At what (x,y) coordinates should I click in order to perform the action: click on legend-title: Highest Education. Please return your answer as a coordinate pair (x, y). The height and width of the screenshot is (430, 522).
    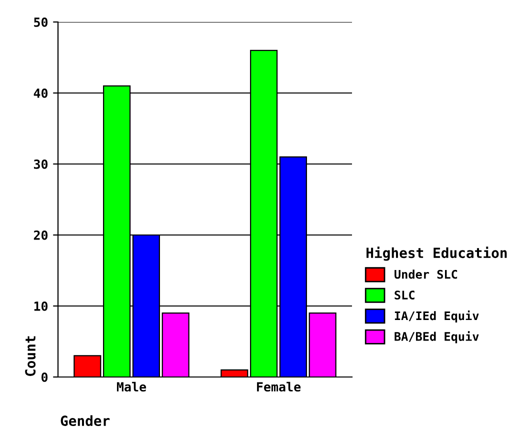
    Looking at the image, I should click on (436, 253).